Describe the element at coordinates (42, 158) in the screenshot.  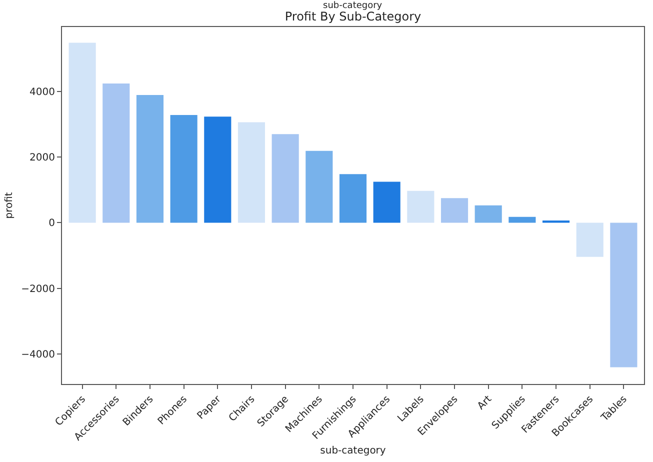
I see `y-tick-label: 2000` at that location.